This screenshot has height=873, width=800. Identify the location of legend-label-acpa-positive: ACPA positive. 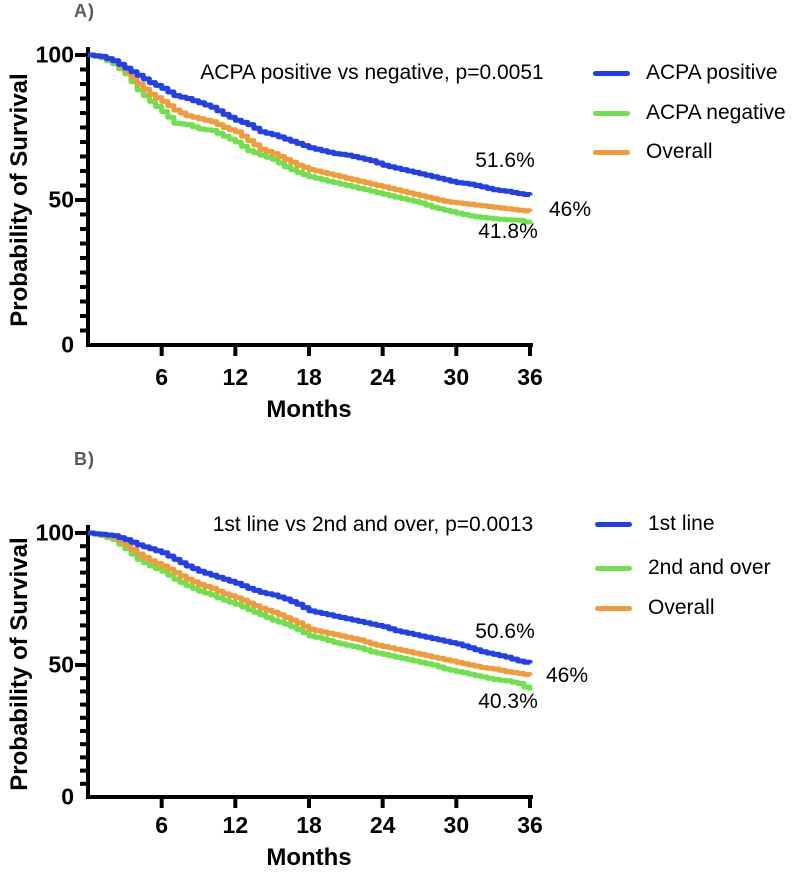
(712, 72).